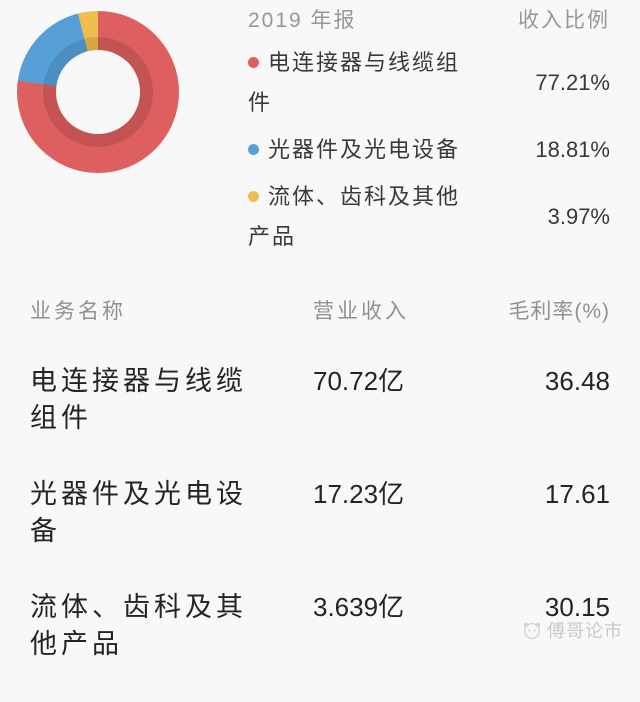  I want to click on watermark: 傅哥论市, so click(572, 630).